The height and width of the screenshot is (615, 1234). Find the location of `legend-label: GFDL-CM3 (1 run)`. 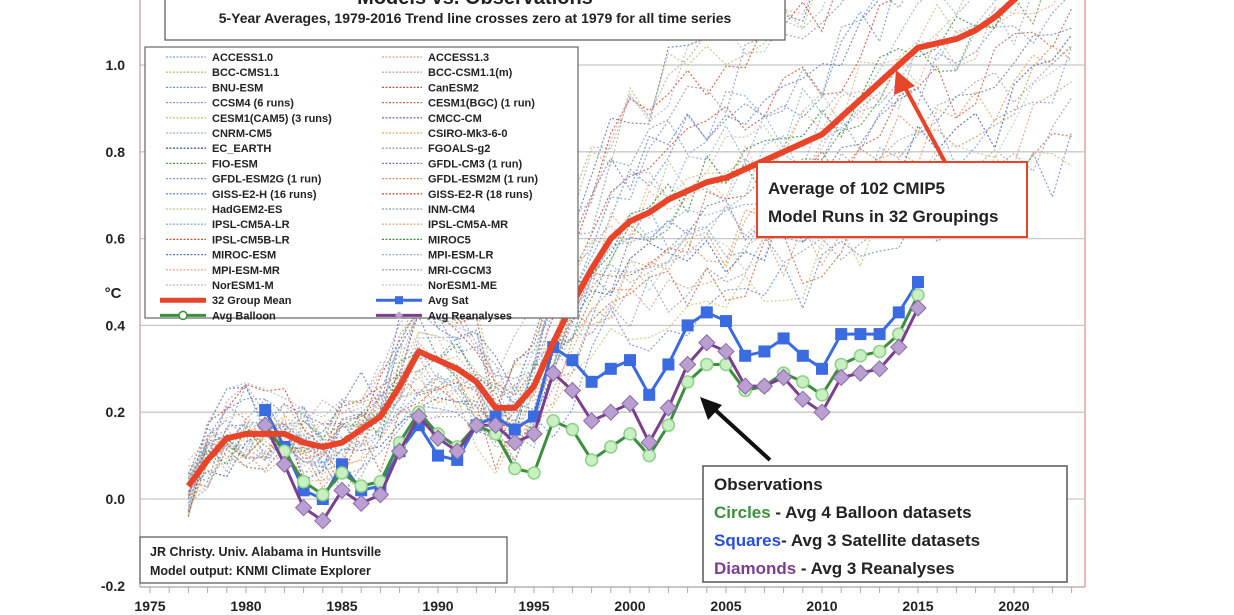

legend-label: GFDL-CM3 (1 run) is located at coordinates (475, 164).